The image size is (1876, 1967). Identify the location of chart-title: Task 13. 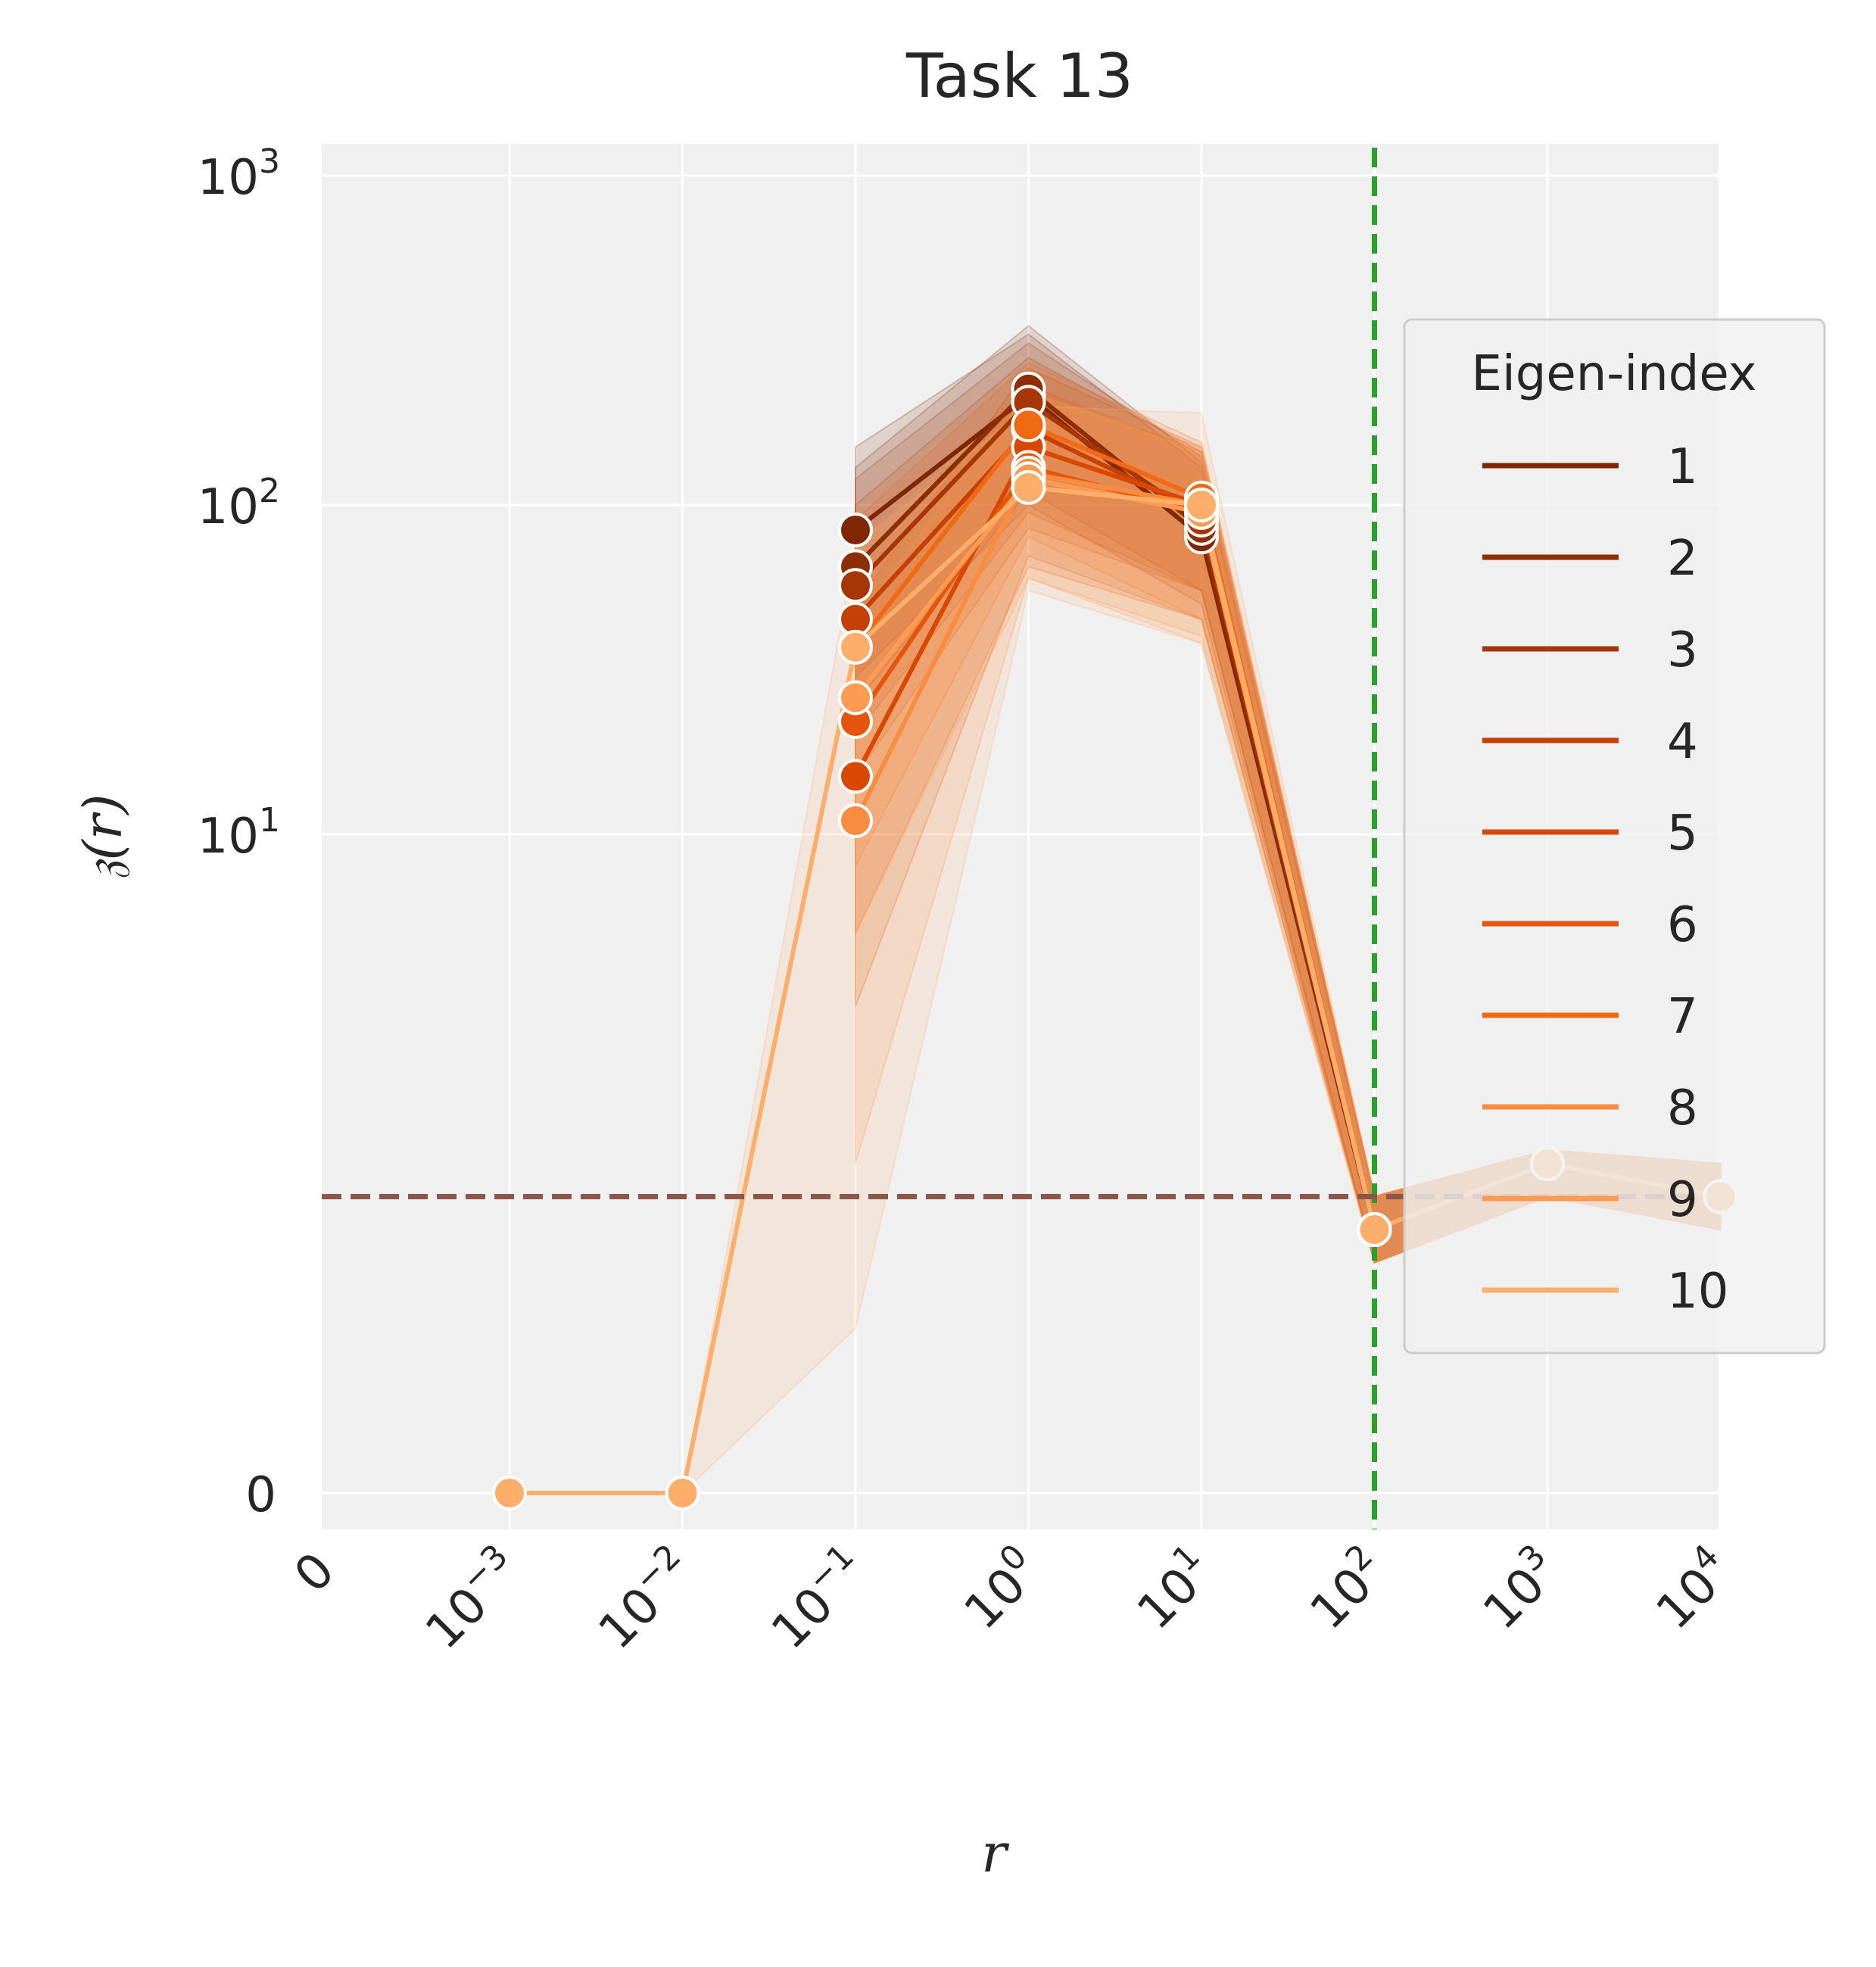
(1019, 76).